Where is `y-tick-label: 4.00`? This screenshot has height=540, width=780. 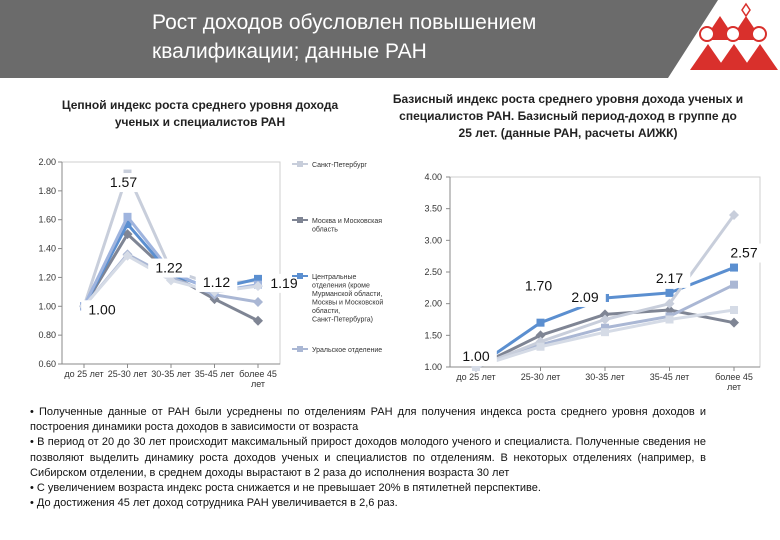
y-tick-label: 4.00 is located at coordinates (433, 177).